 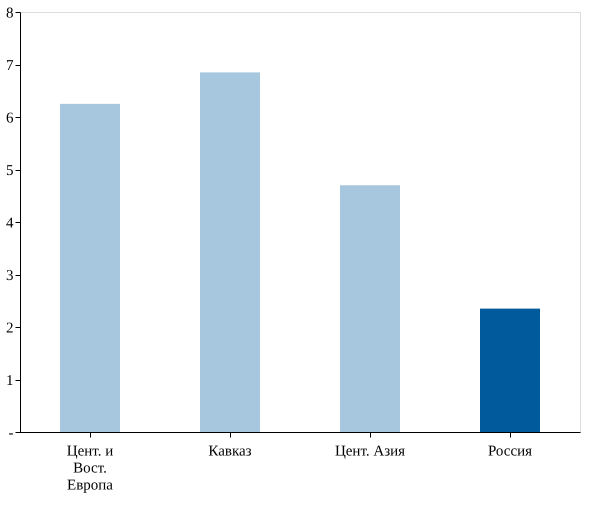 What do you see at coordinates (10, 328) in the screenshot?
I see `y-tick-label: 2` at bounding box center [10, 328].